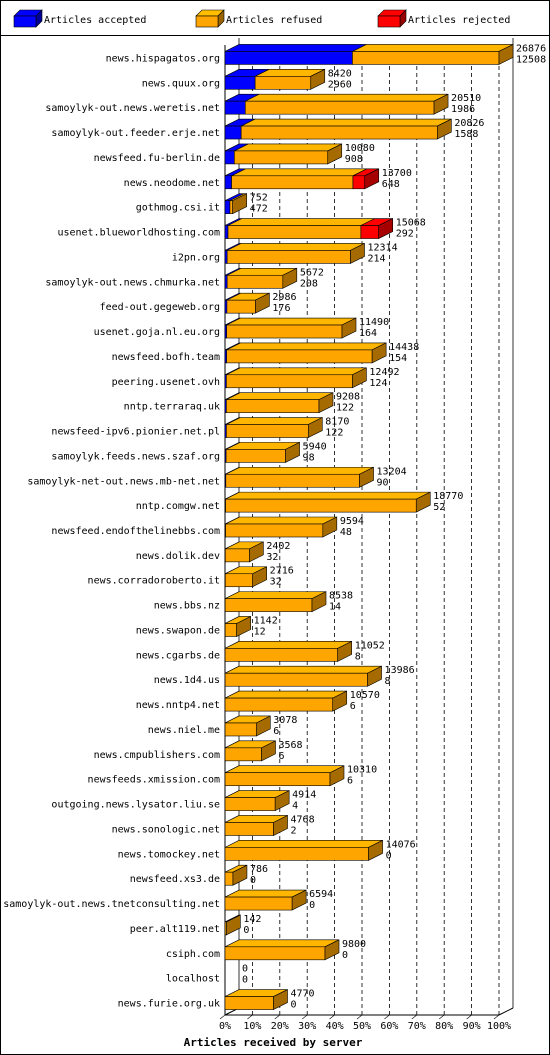 This screenshot has width=550, height=1055. I want to click on x-tick-label: 0%, so click(225, 1026).